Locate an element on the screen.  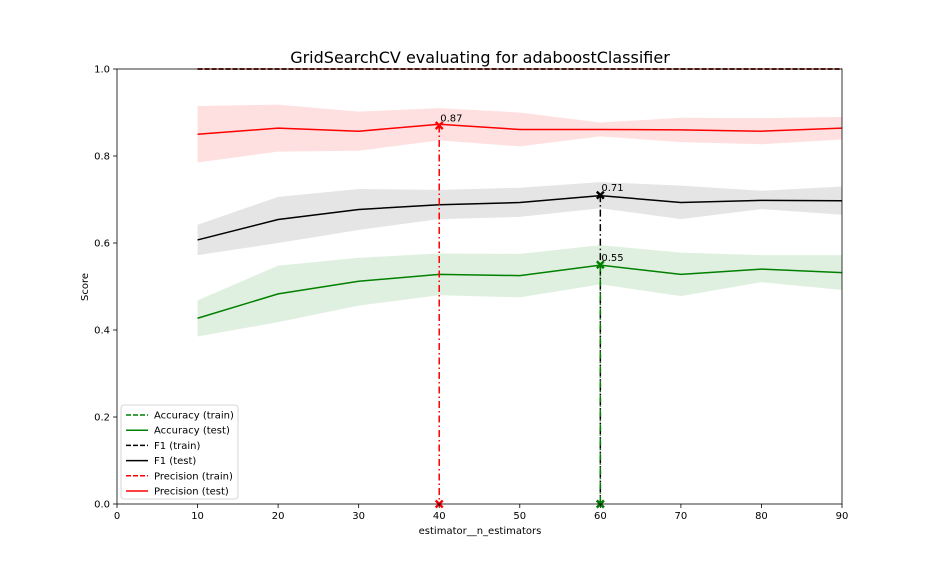
x-tick-label-0: 0 is located at coordinates (117, 516).